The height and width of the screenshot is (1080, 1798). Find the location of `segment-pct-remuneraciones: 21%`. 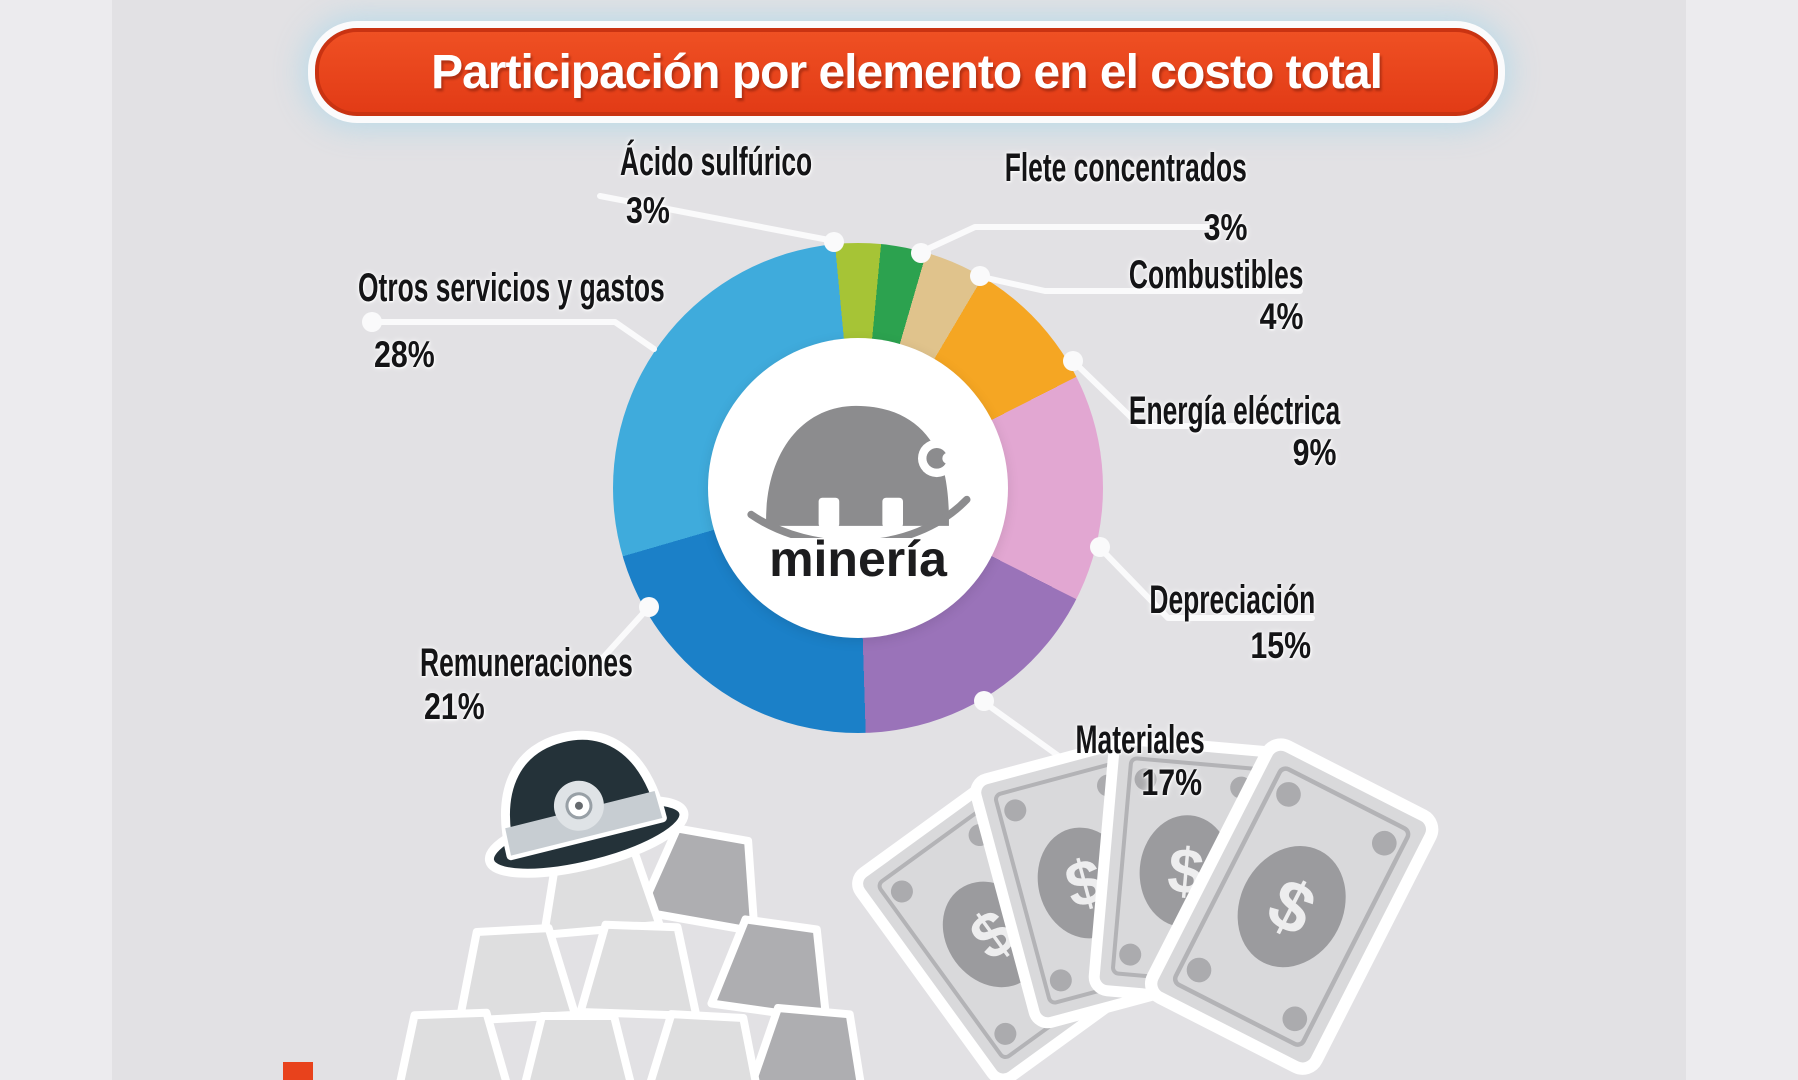

segment-pct-remuneraciones: 21% is located at coordinates (454, 706).